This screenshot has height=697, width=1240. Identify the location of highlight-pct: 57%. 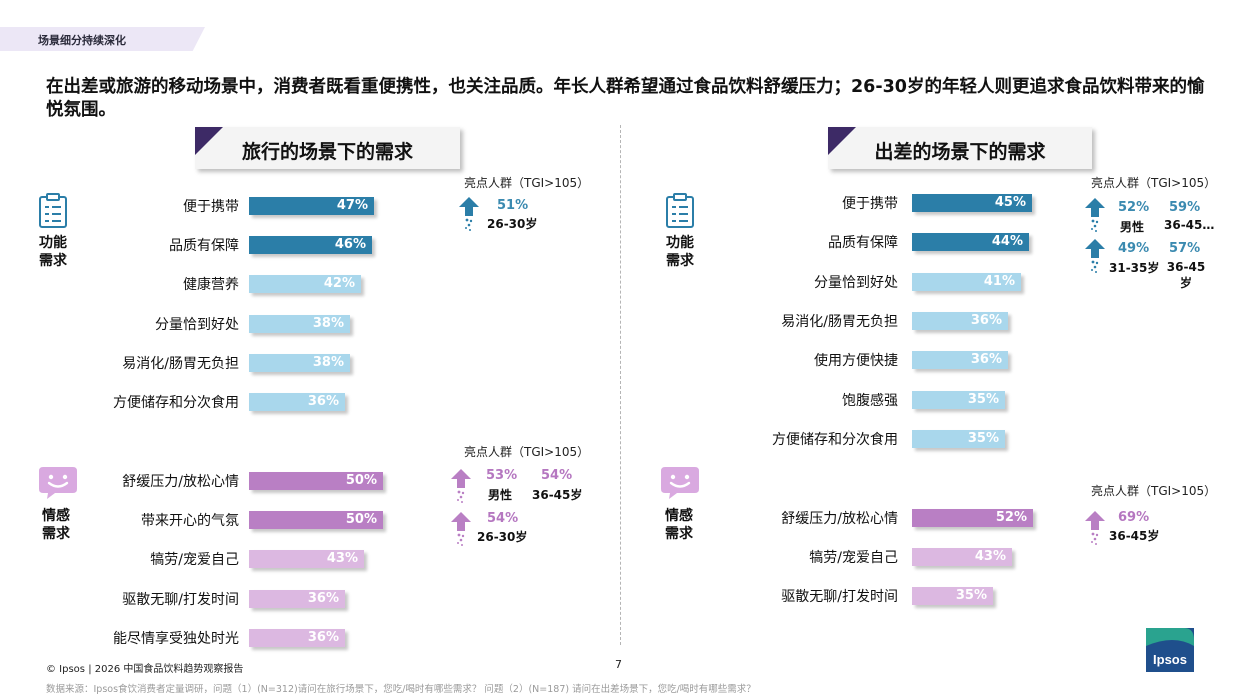
(1185, 248).